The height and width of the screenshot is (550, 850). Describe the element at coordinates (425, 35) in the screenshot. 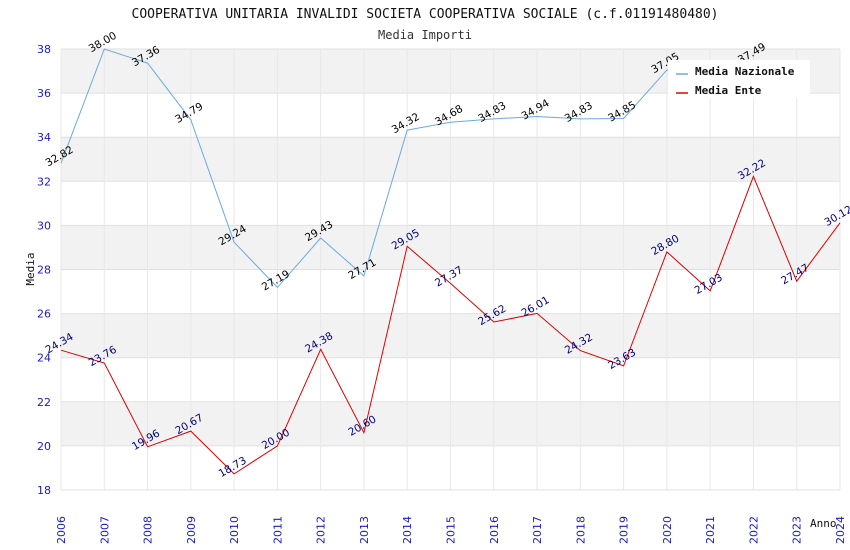

I see `chart-subtitle: Media Importi` at that location.